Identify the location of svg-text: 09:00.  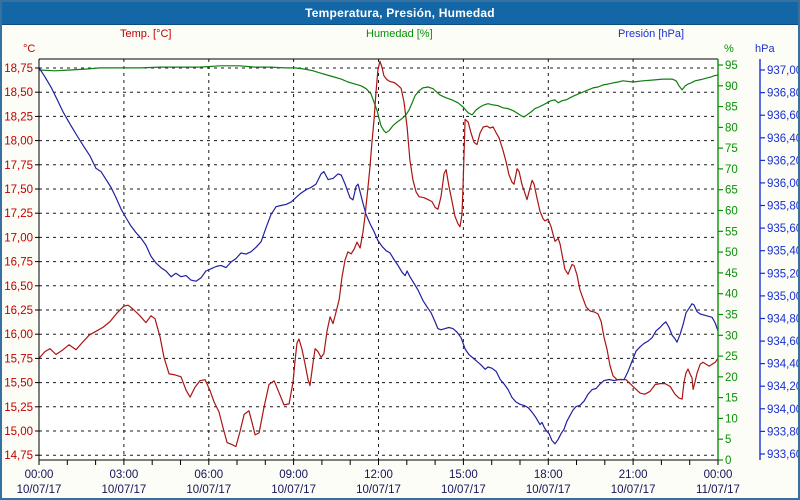
(293, 475).